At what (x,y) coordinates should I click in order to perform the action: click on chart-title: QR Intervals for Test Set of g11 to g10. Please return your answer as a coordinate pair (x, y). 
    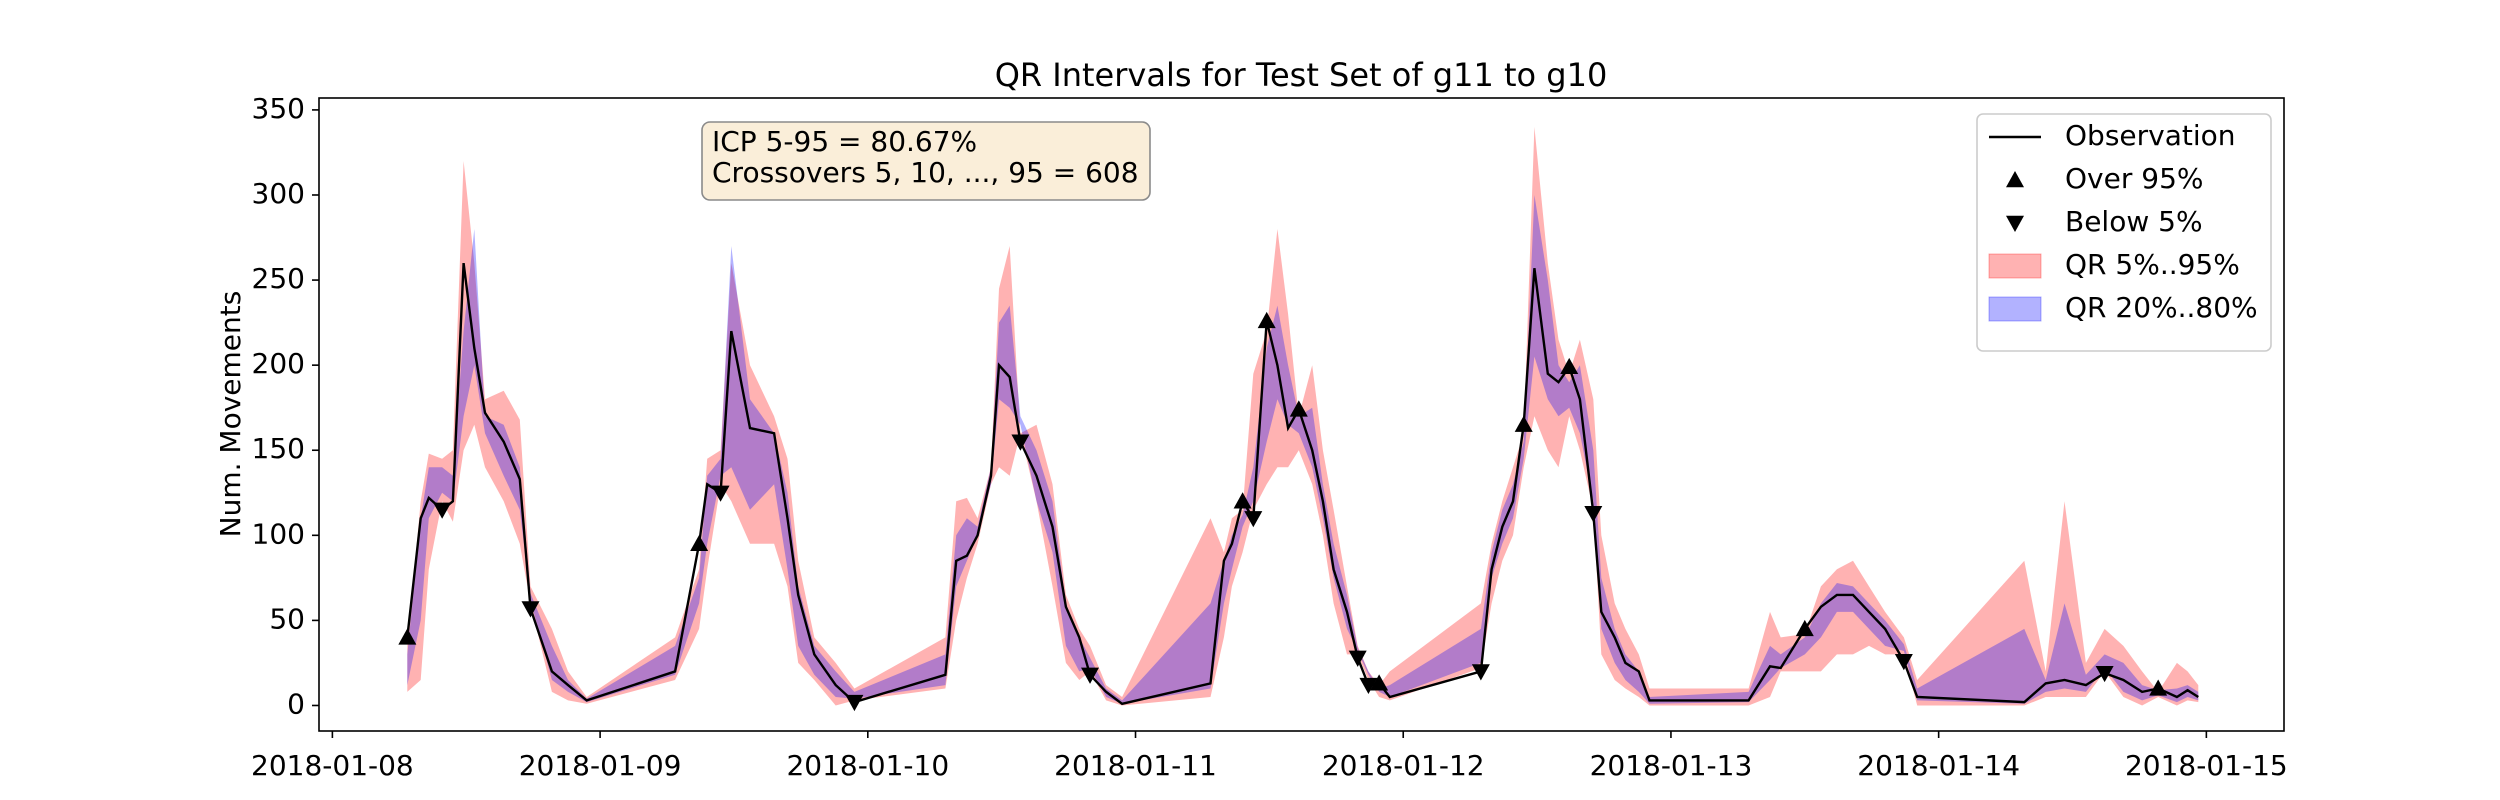
    Looking at the image, I should click on (1301, 75).